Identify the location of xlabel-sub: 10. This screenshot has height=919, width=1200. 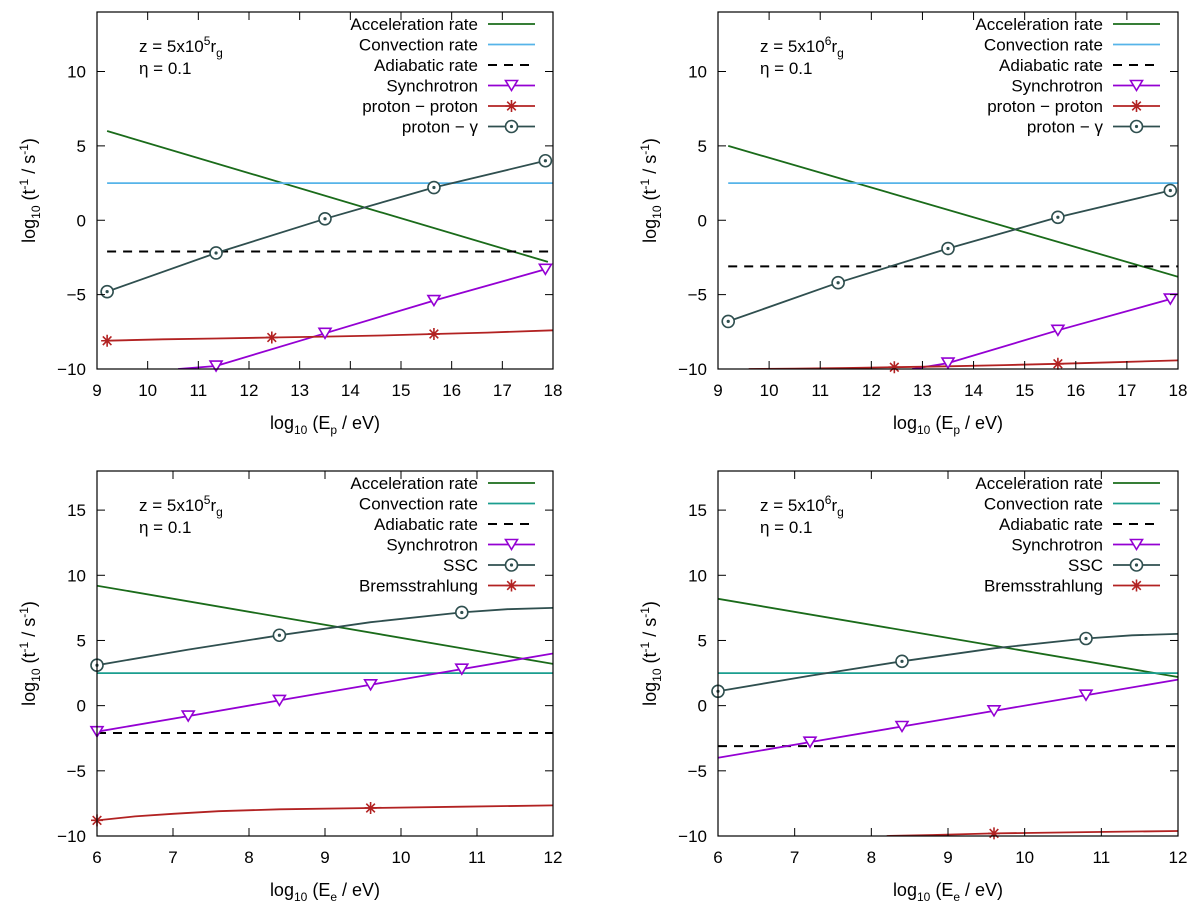
(301, 430).